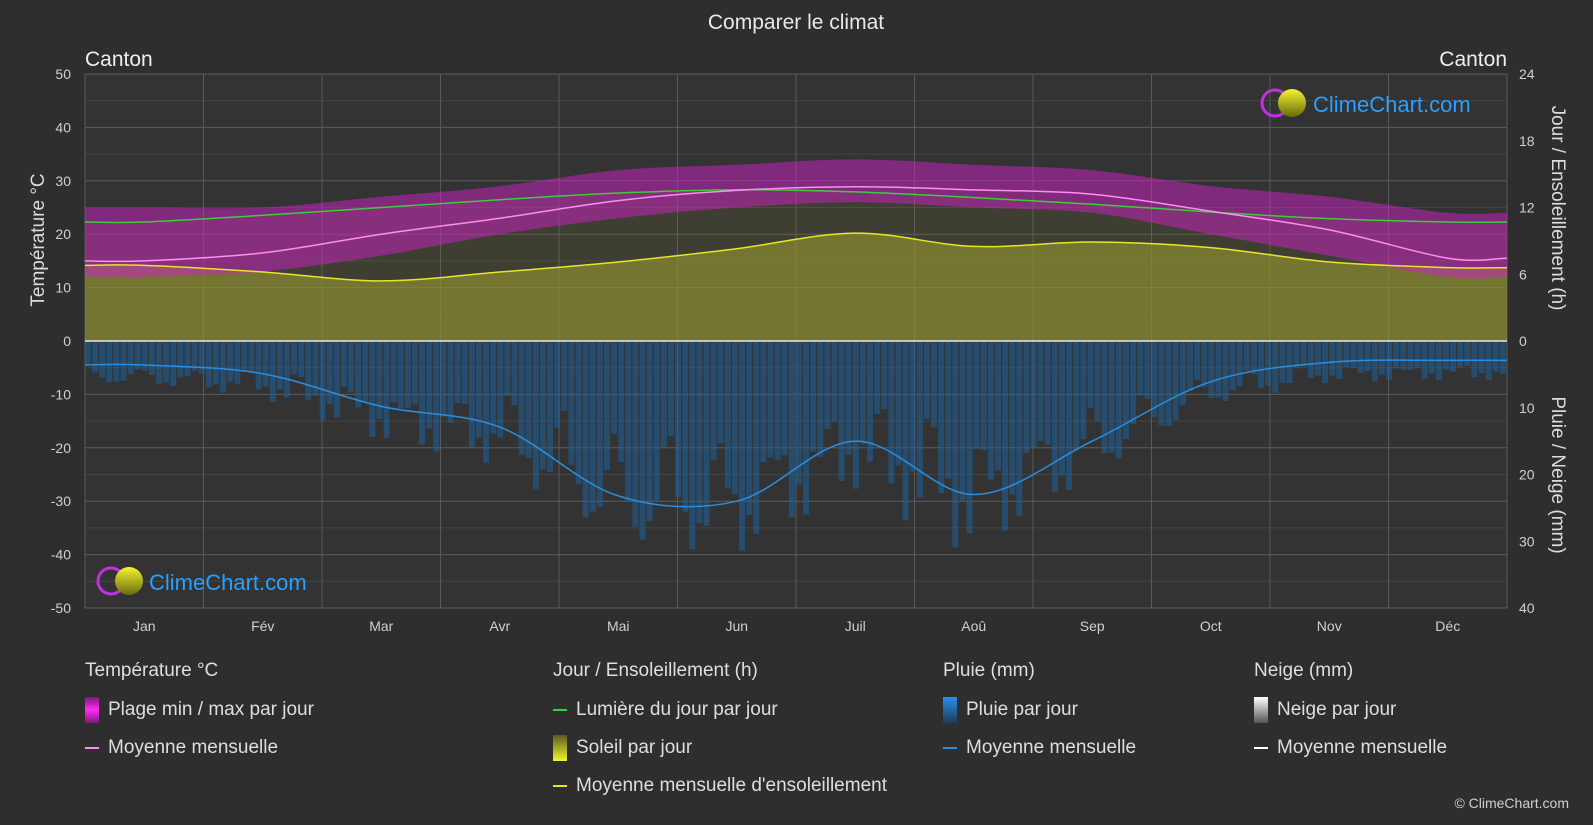 The width and height of the screenshot is (1593, 825). Describe the element at coordinates (1092, 626) in the screenshot. I see `x-tick-label: Sep` at that location.